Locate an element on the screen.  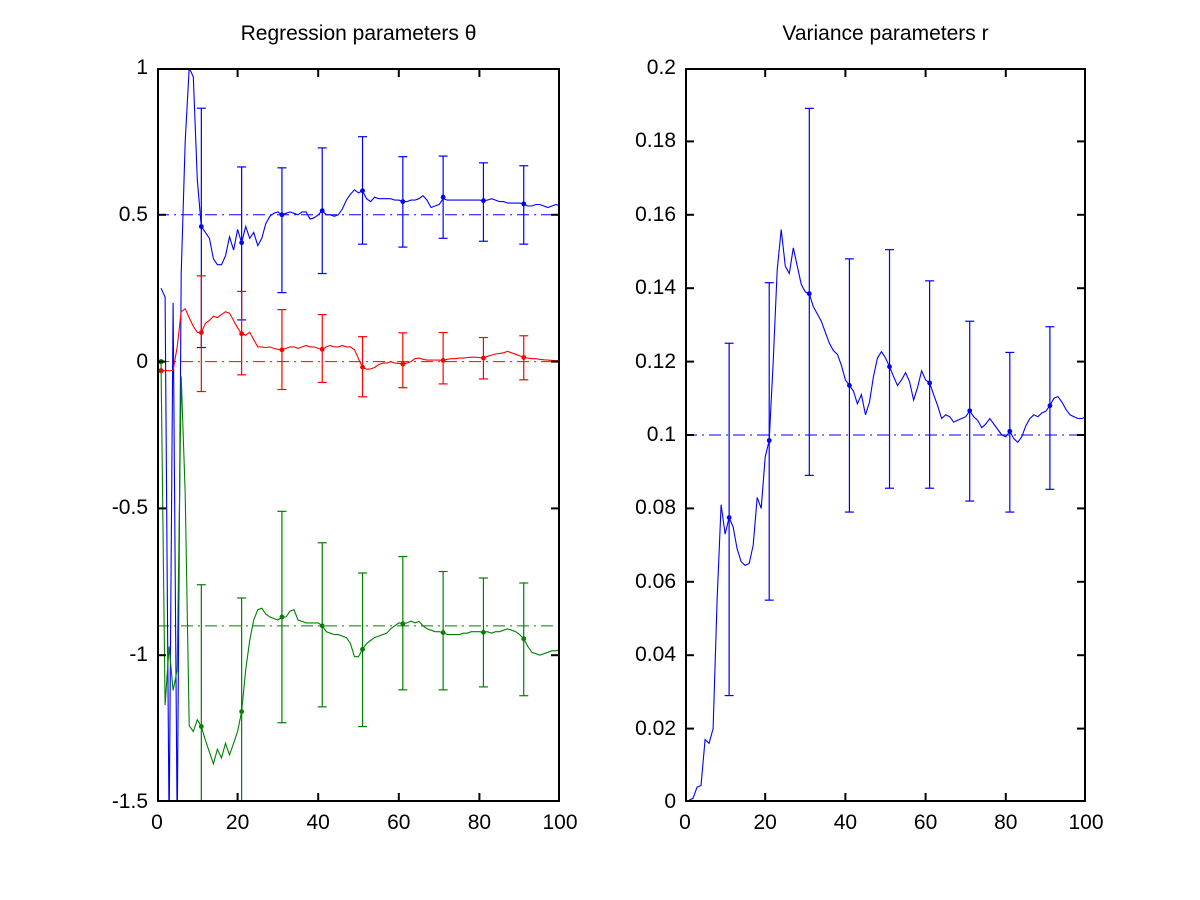
y-tick-label: 0.04 is located at coordinates (655, 655).